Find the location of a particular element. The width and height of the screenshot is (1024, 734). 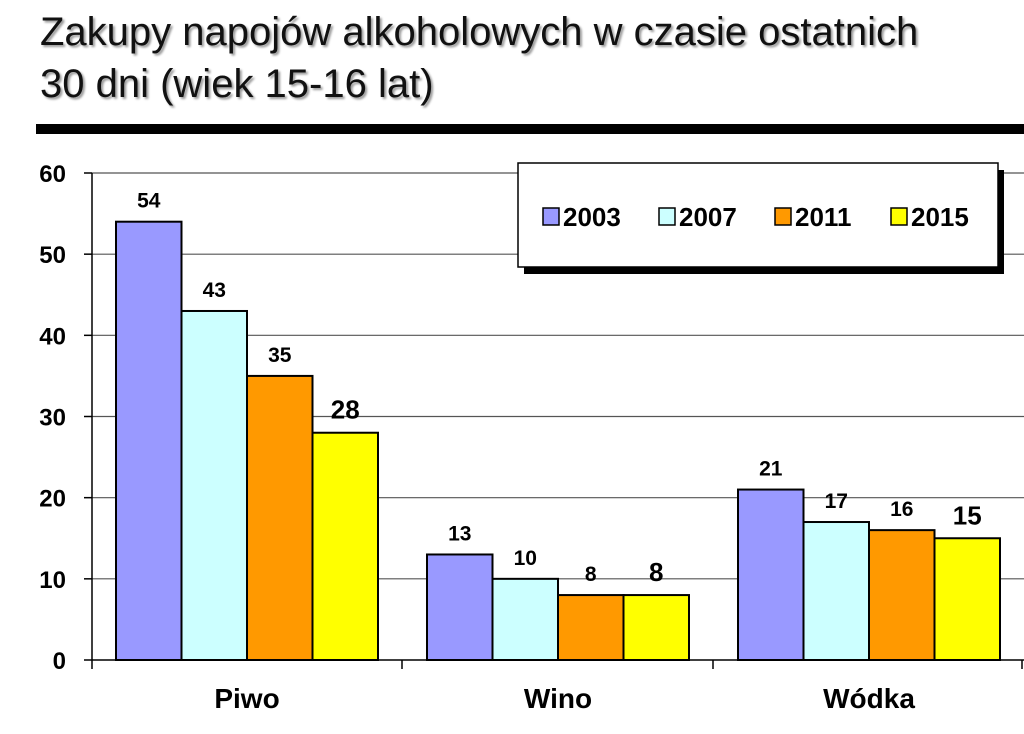

legend-label: 2011 is located at coordinates (823, 217).